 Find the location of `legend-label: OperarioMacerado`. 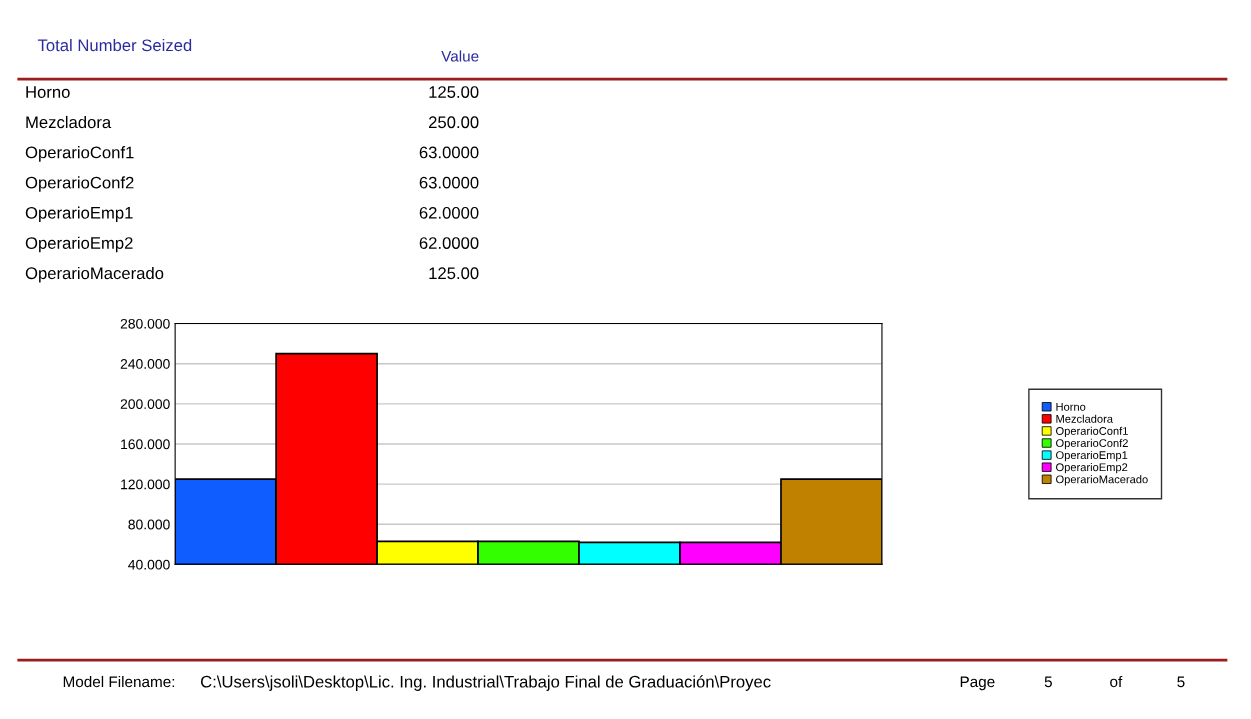

legend-label: OperarioMacerado is located at coordinates (1102, 480).